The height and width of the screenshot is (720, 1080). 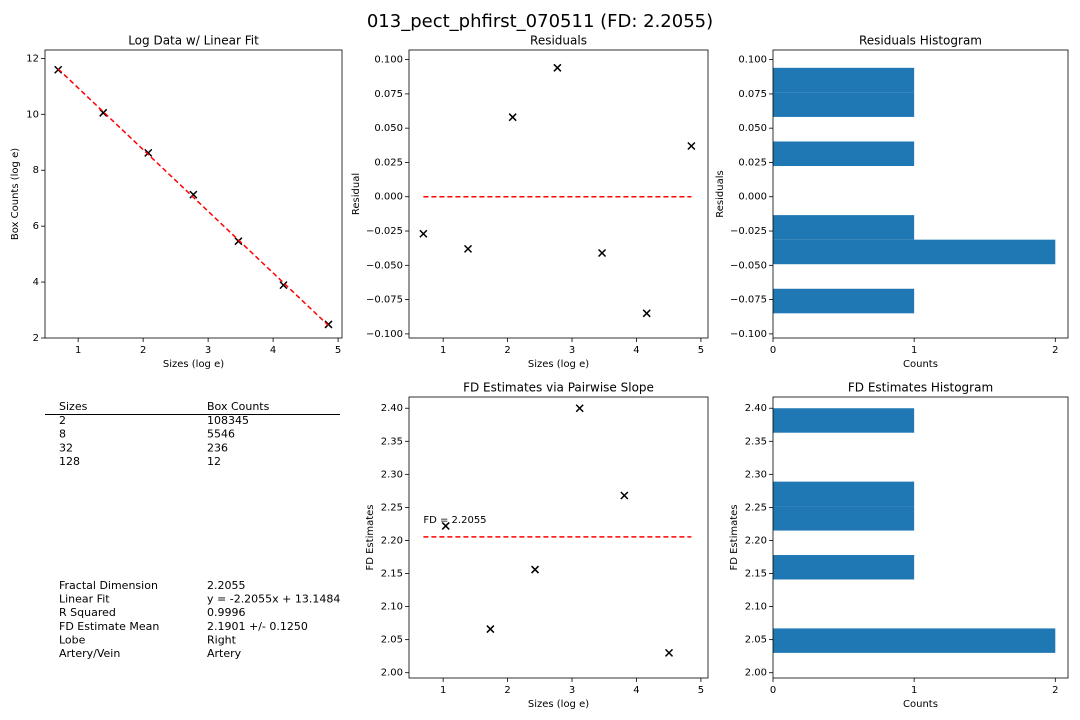 What do you see at coordinates (920, 41) in the screenshot?
I see `axis-title: Residuals Histogram` at bounding box center [920, 41].